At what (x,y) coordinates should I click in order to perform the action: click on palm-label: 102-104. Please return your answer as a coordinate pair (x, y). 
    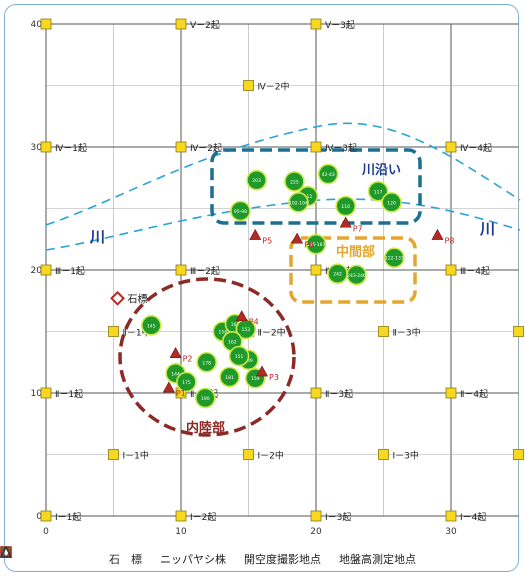
    Looking at the image, I should click on (298, 203).